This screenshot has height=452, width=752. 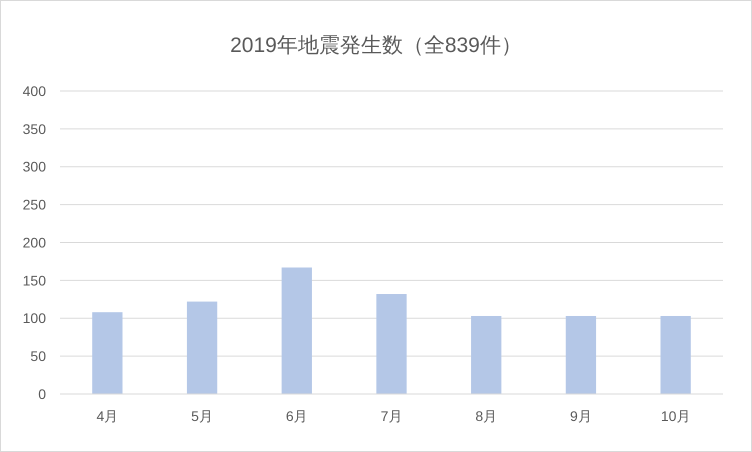 I want to click on y-tick-label: 200, so click(x=34, y=242).